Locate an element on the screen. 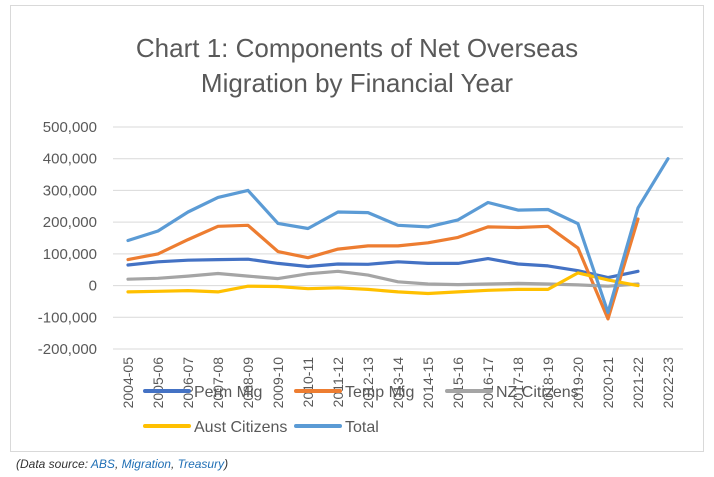 The width and height of the screenshot is (714, 477). x-tick-label: 2020-21 is located at coordinates (608, 383).